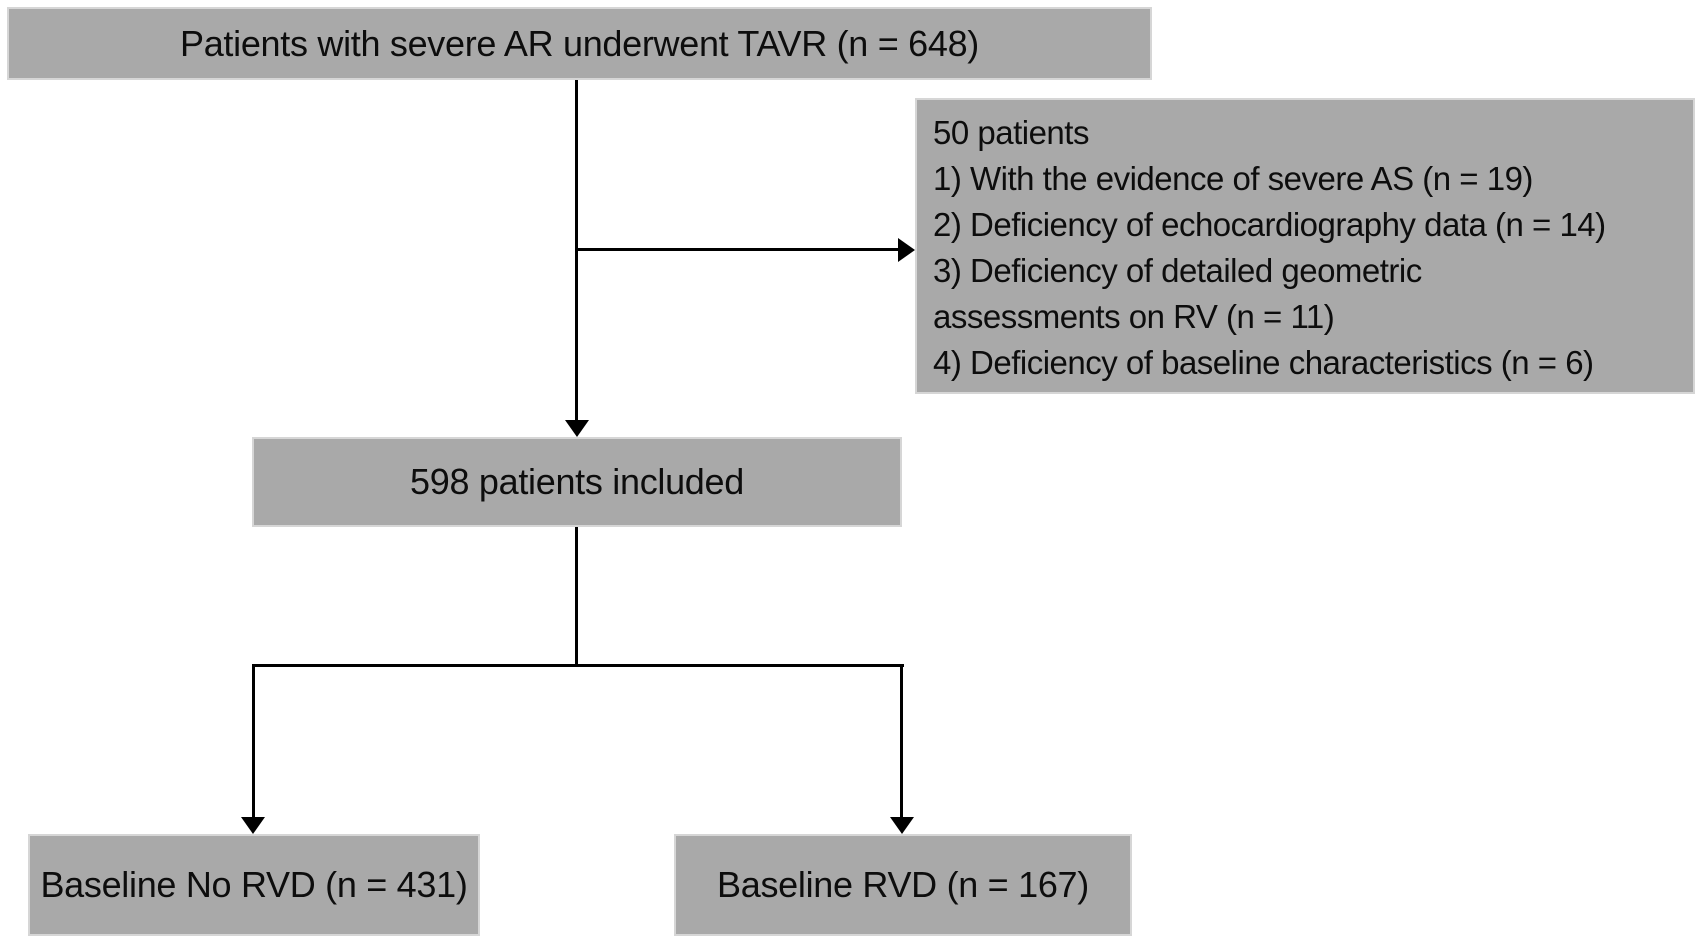 Image resolution: width=1700 pixels, height=942 pixels. I want to click on down-arrowhead-included, so click(577, 428).